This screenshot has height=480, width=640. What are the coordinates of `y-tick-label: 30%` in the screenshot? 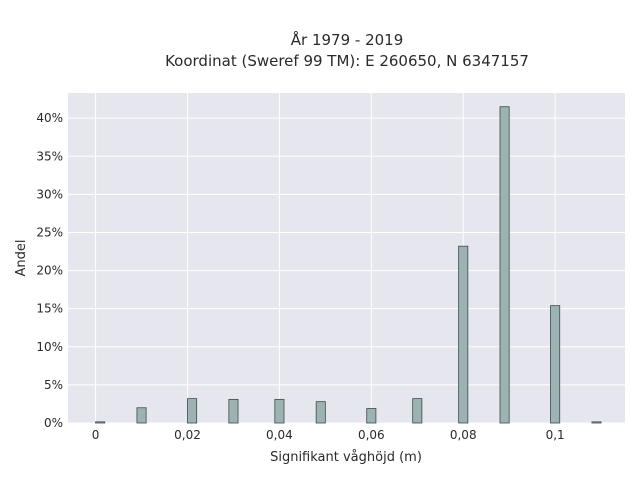 It's located at (49, 194).